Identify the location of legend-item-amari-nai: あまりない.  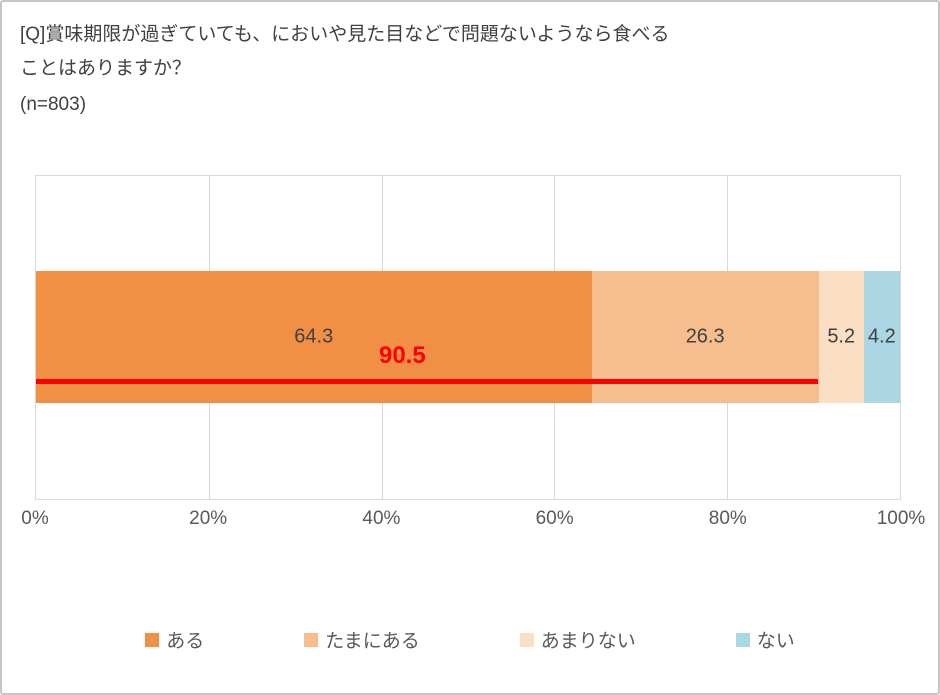
(577, 639).